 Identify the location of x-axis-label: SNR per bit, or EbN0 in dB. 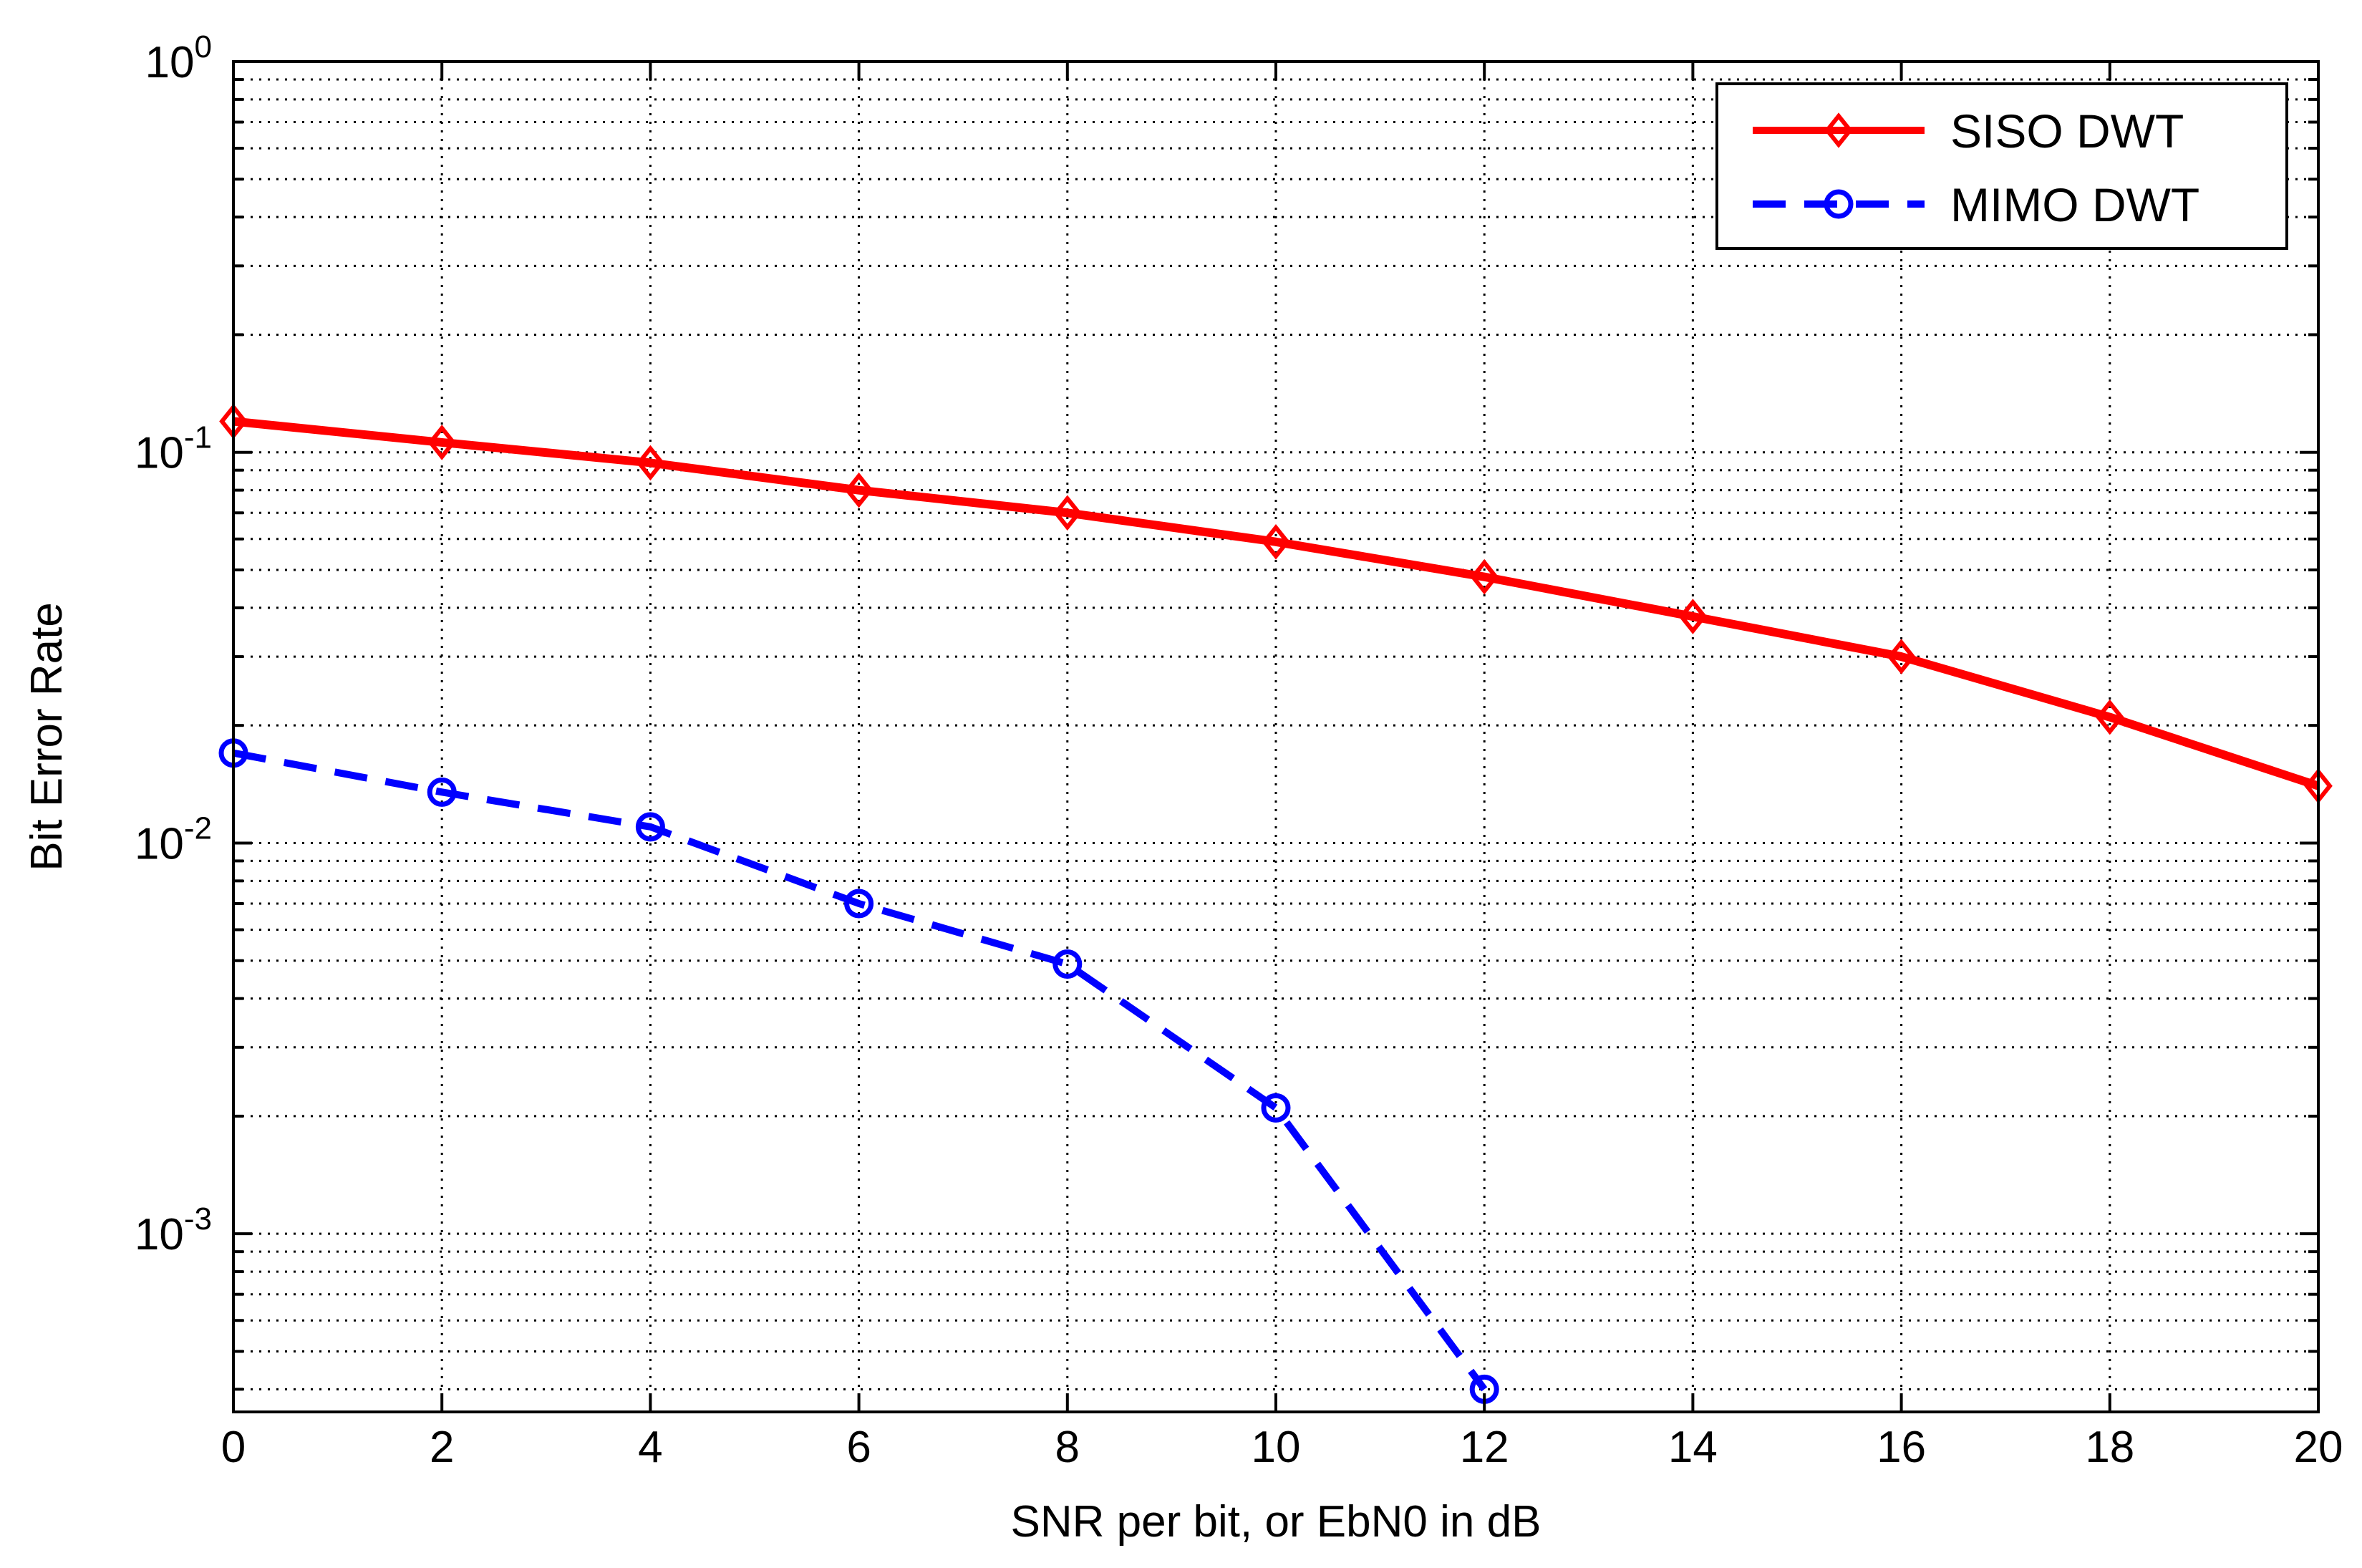
(1276, 1522).